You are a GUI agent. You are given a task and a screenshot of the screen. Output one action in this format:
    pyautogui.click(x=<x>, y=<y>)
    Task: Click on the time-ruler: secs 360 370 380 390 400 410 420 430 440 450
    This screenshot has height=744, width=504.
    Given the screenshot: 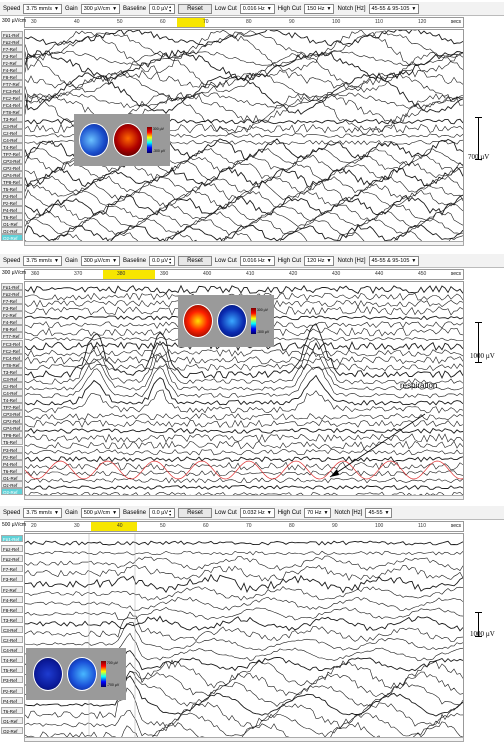 What is the action you would take?
    pyautogui.click(x=244, y=274)
    